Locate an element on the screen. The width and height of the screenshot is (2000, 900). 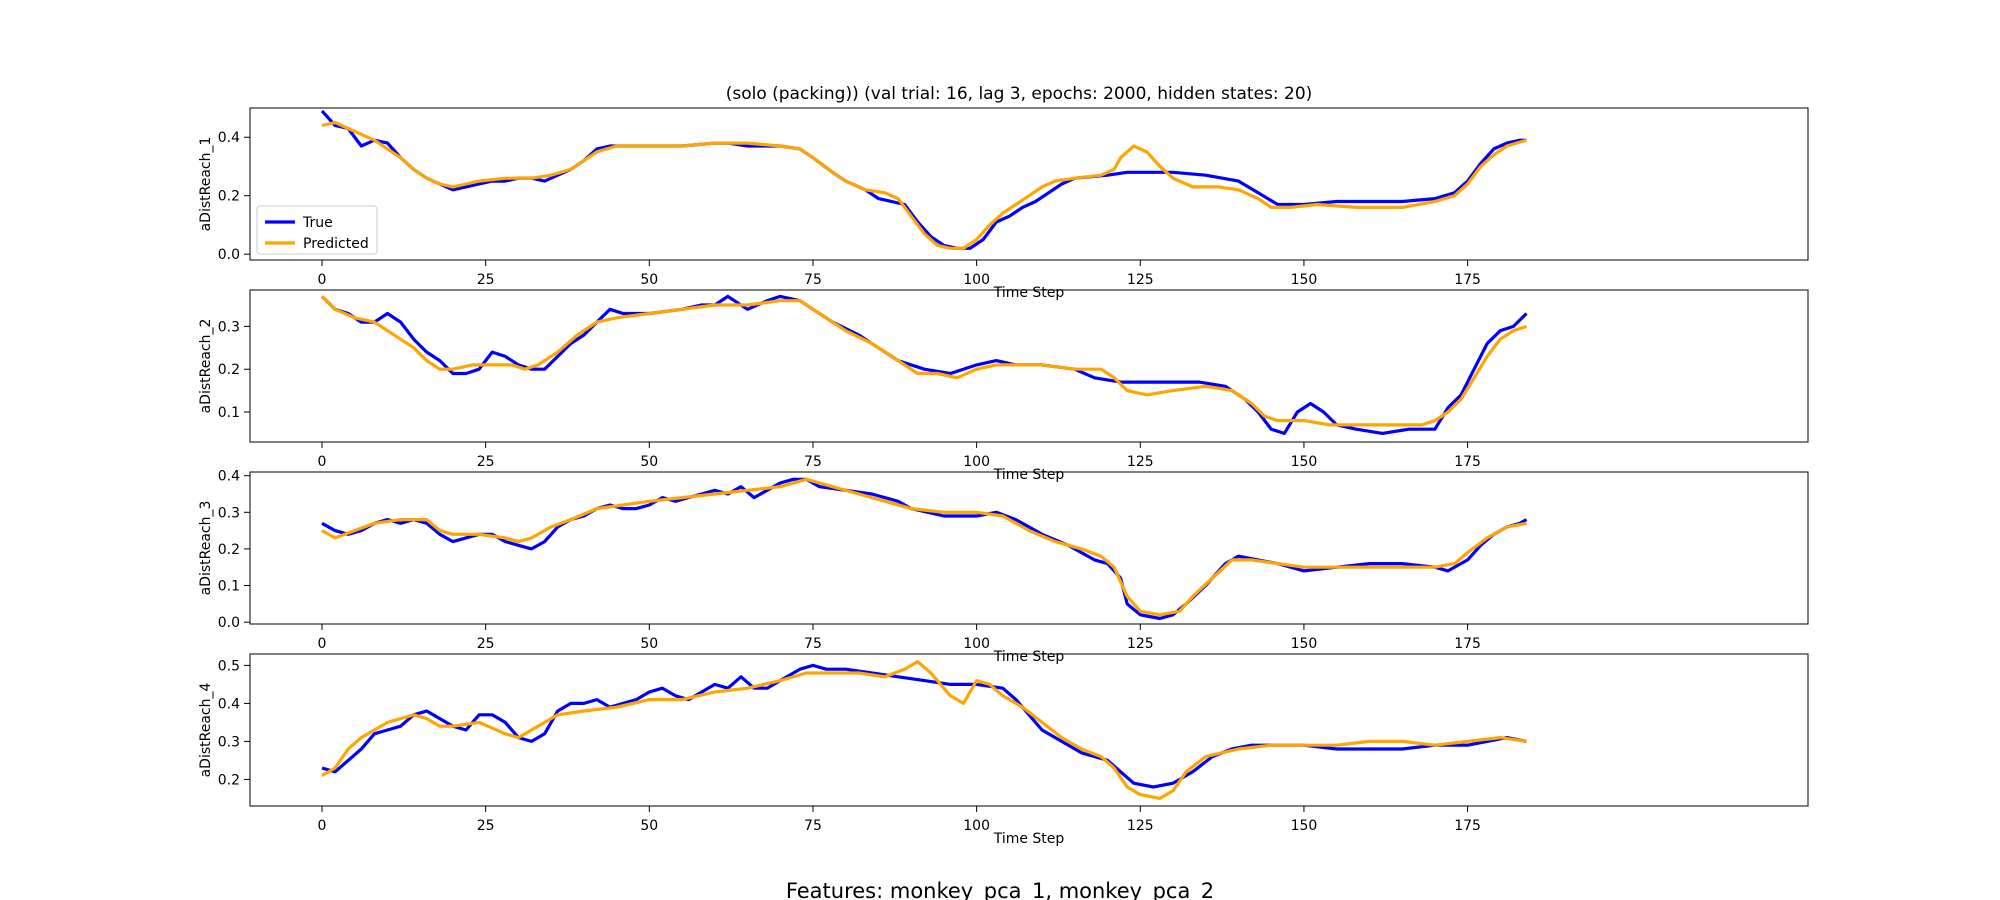
figure-caption: Features: monkey_pca_1, monkey_pca_2 is located at coordinates (1000, 889).